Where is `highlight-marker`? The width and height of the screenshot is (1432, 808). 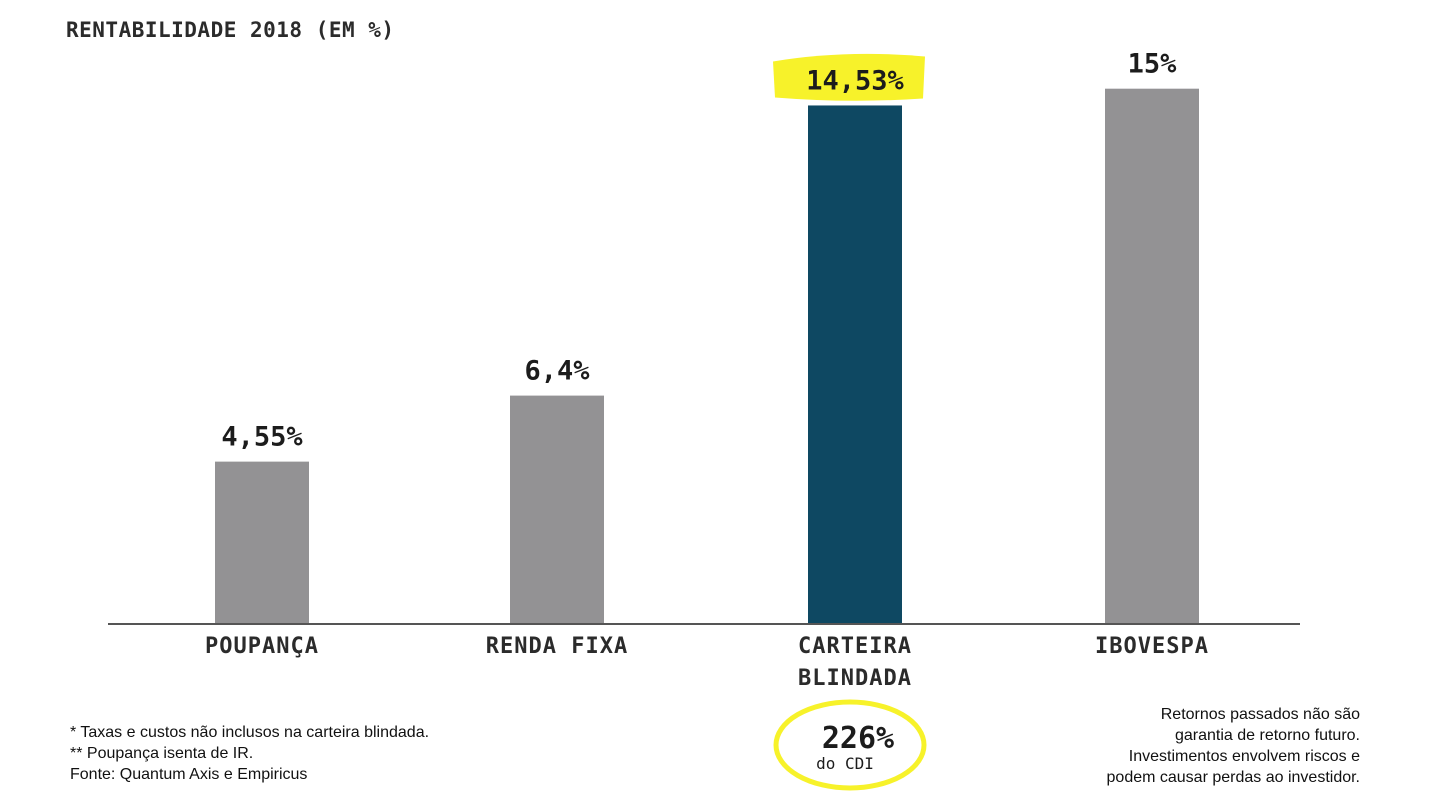 highlight-marker is located at coordinates (849, 77).